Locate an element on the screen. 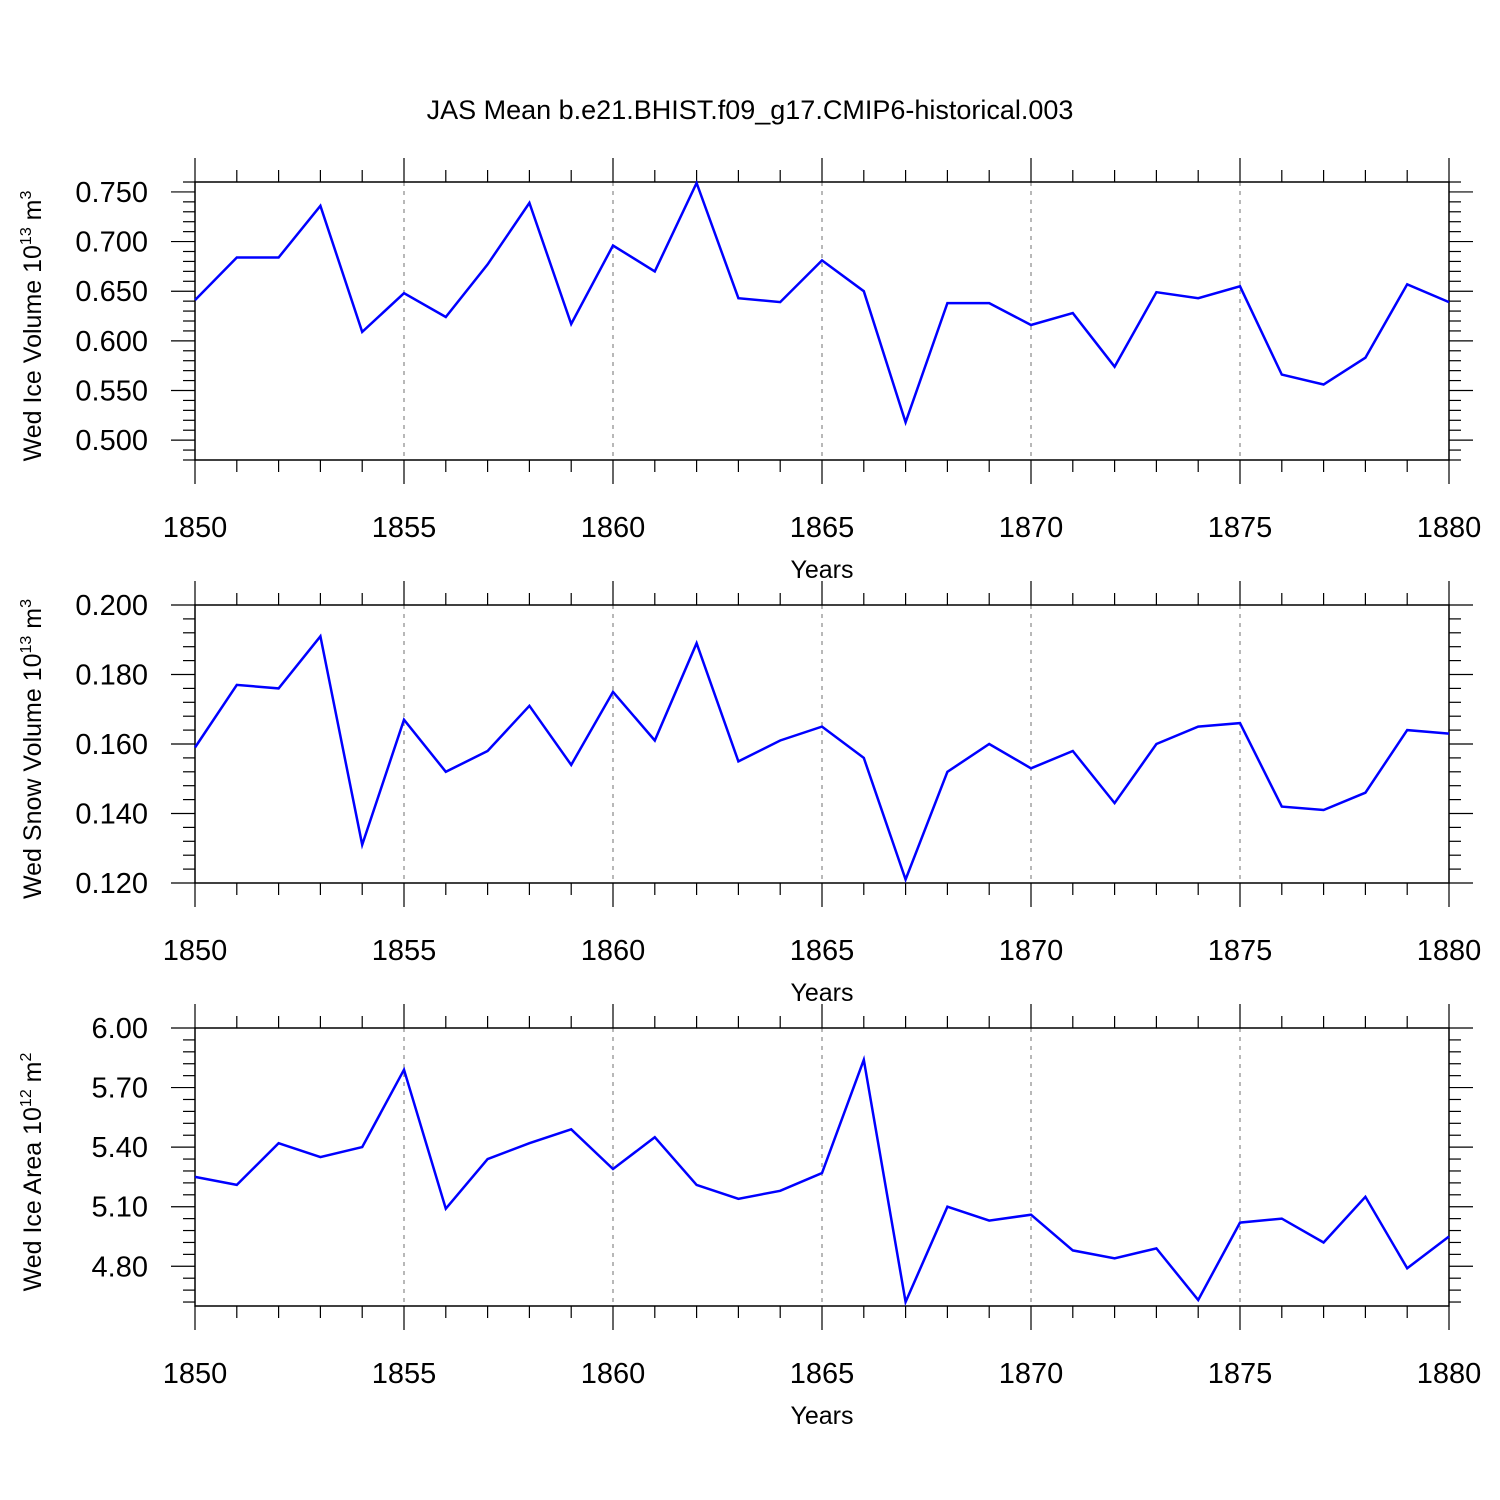 This screenshot has height=1500, width=1500. y-tick-label: 0.200 is located at coordinates (111, 606).